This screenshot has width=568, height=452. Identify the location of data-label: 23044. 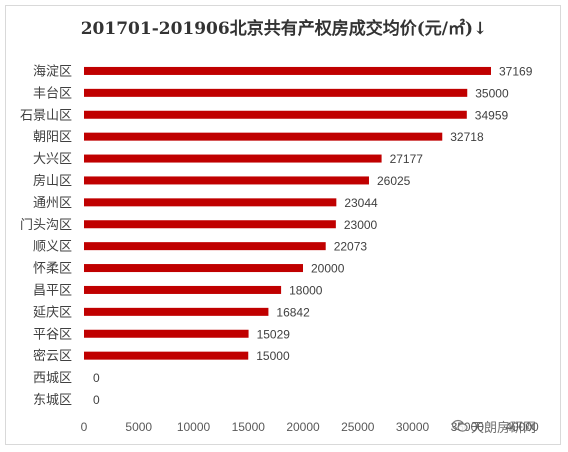
(361, 203).